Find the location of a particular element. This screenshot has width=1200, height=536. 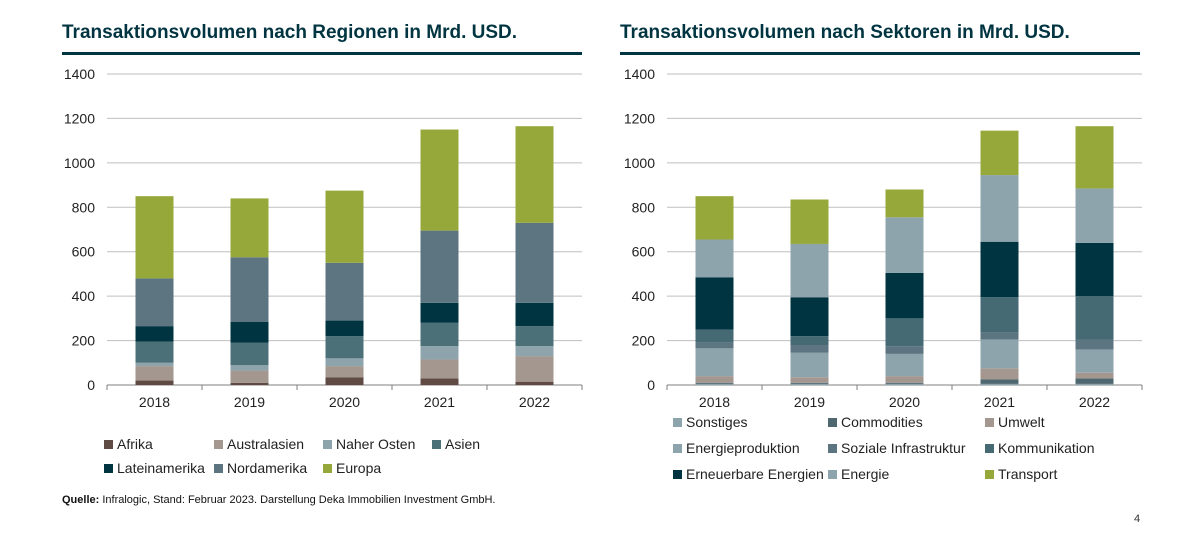

regionen-xtick-2022: 2022 is located at coordinates (534, 402).